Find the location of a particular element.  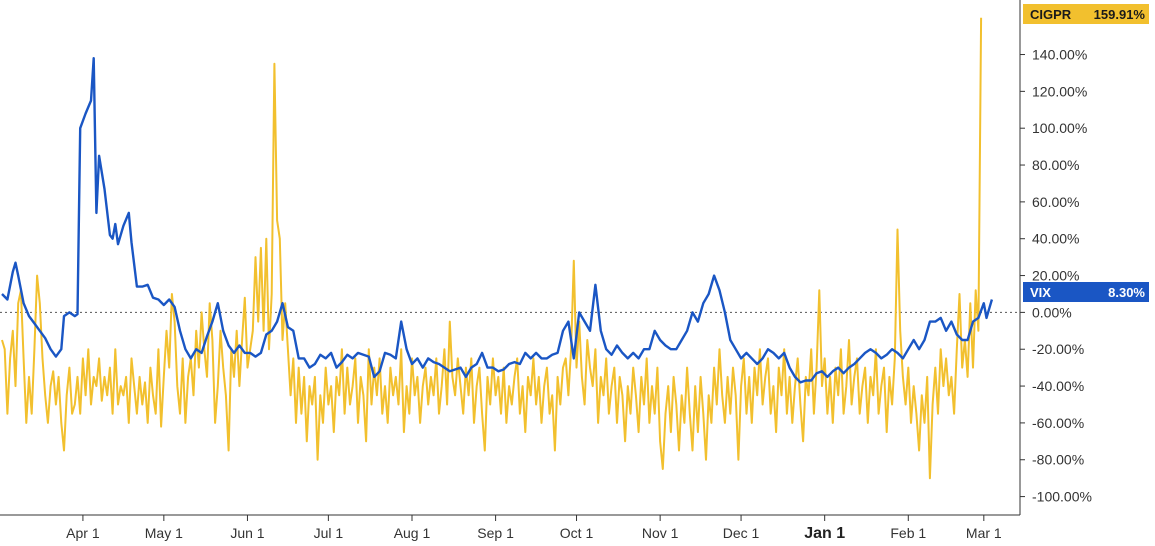

y-tick-label: -20.00% is located at coordinates (1058, 349).